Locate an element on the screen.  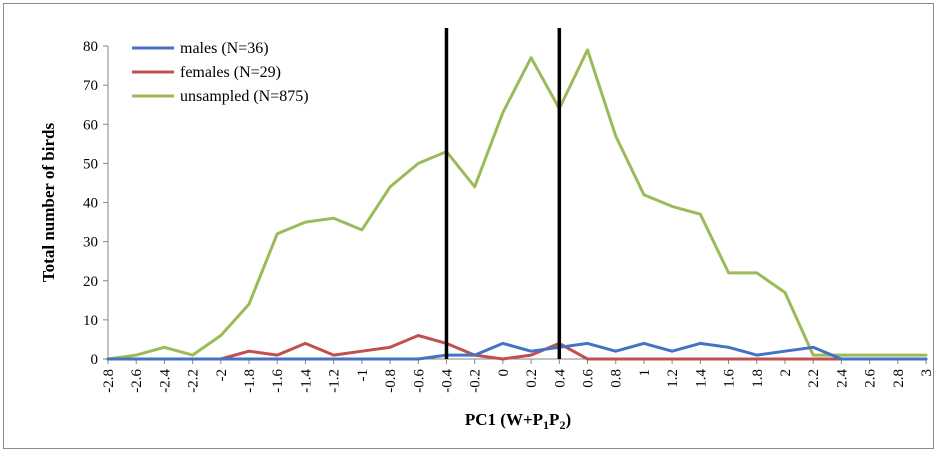
legend-label: males (N=36) is located at coordinates (224, 48).